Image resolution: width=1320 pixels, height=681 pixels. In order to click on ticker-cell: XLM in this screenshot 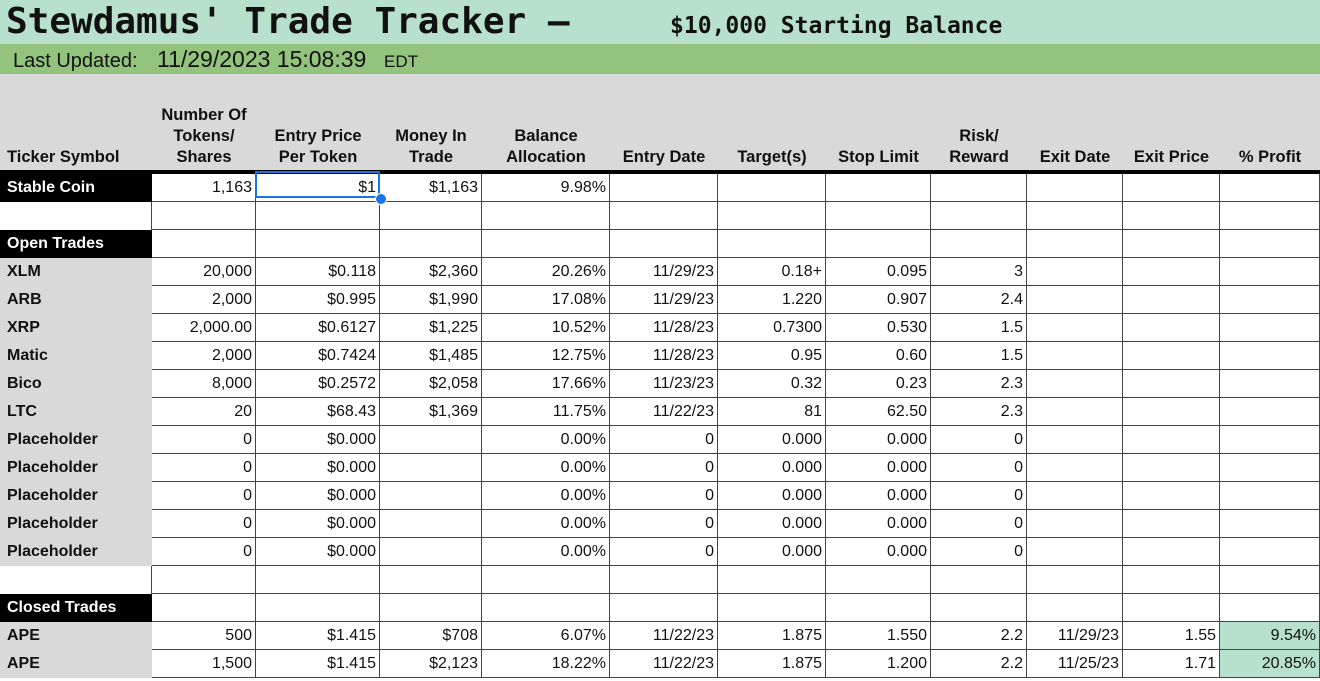, I will do `click(76, 272)`.